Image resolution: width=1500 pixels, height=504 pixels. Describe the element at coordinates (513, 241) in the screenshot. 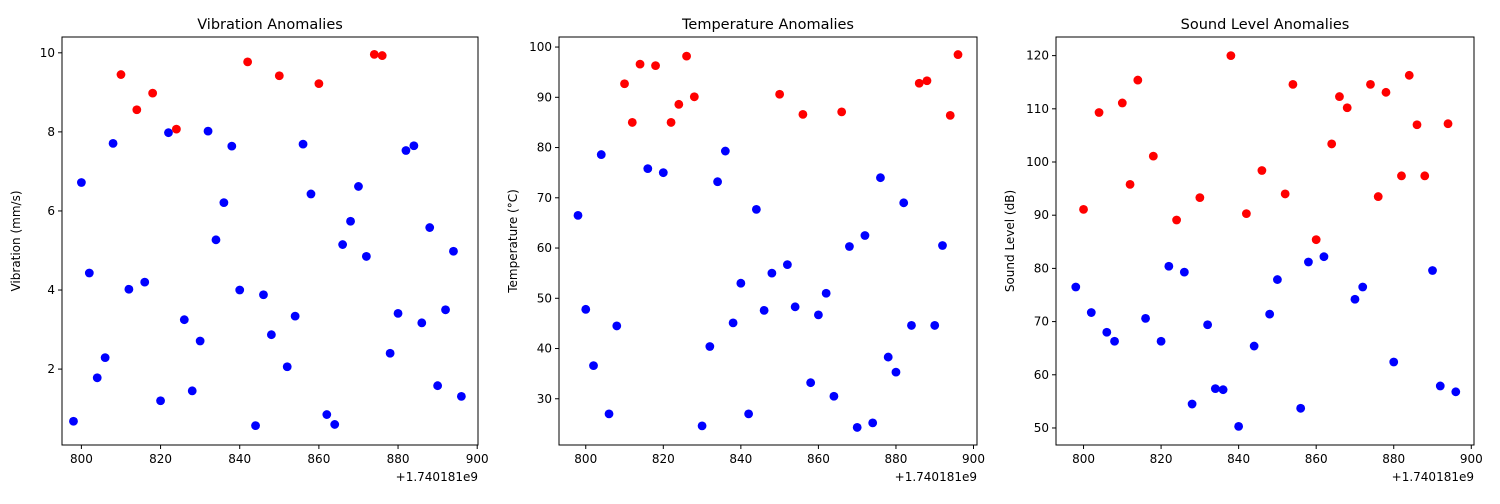

I see `y-axis-label: Temperature (°C)` at that location.